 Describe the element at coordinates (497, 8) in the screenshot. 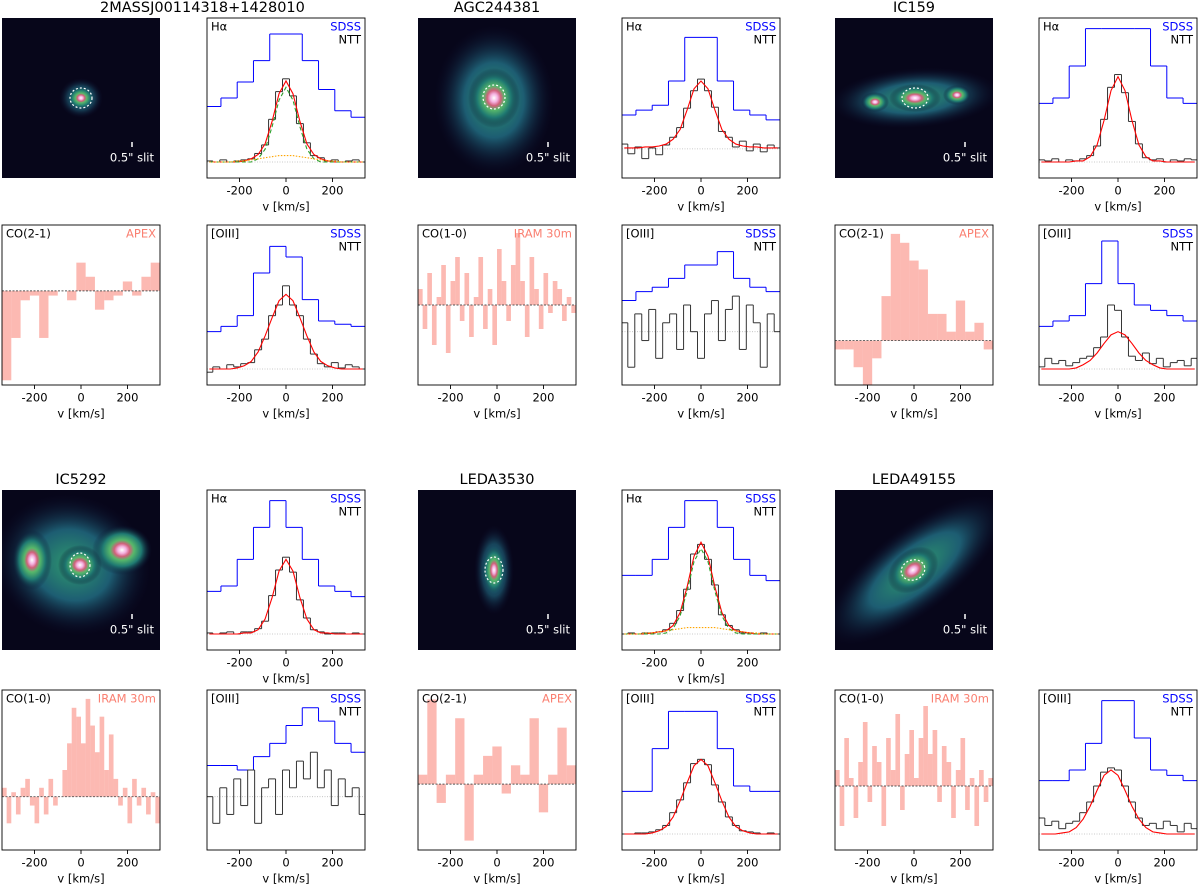

I see `galaxy-title: AGC244381` at that location.